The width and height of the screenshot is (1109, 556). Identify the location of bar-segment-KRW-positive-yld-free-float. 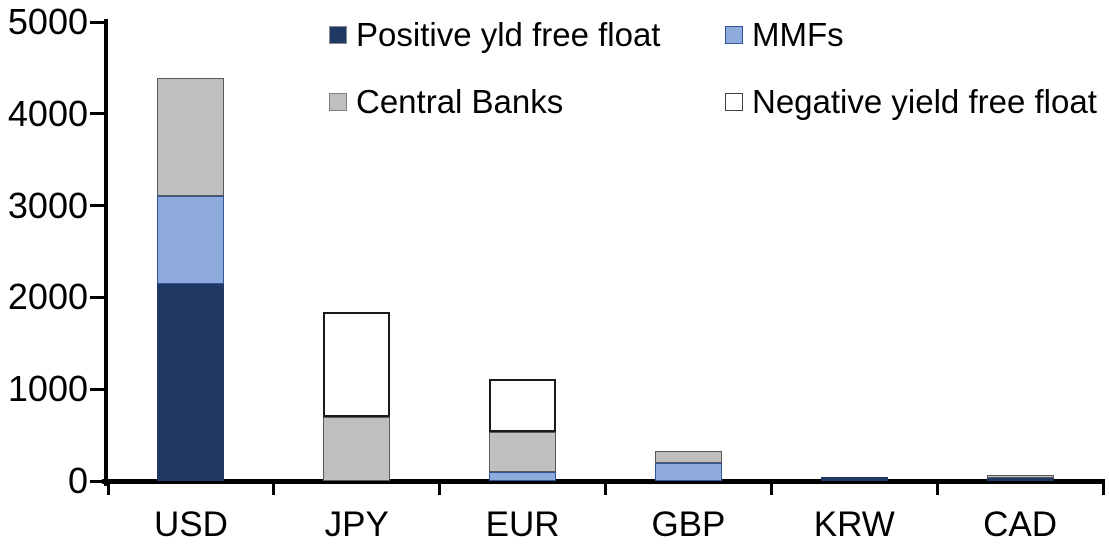
(854, 479).